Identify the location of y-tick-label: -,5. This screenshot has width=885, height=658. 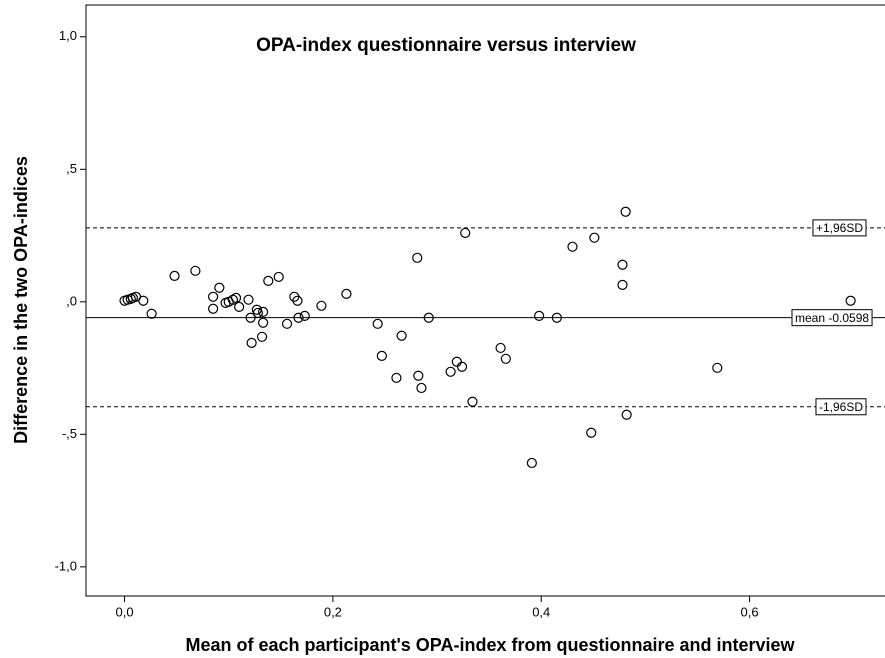
(69, 433).